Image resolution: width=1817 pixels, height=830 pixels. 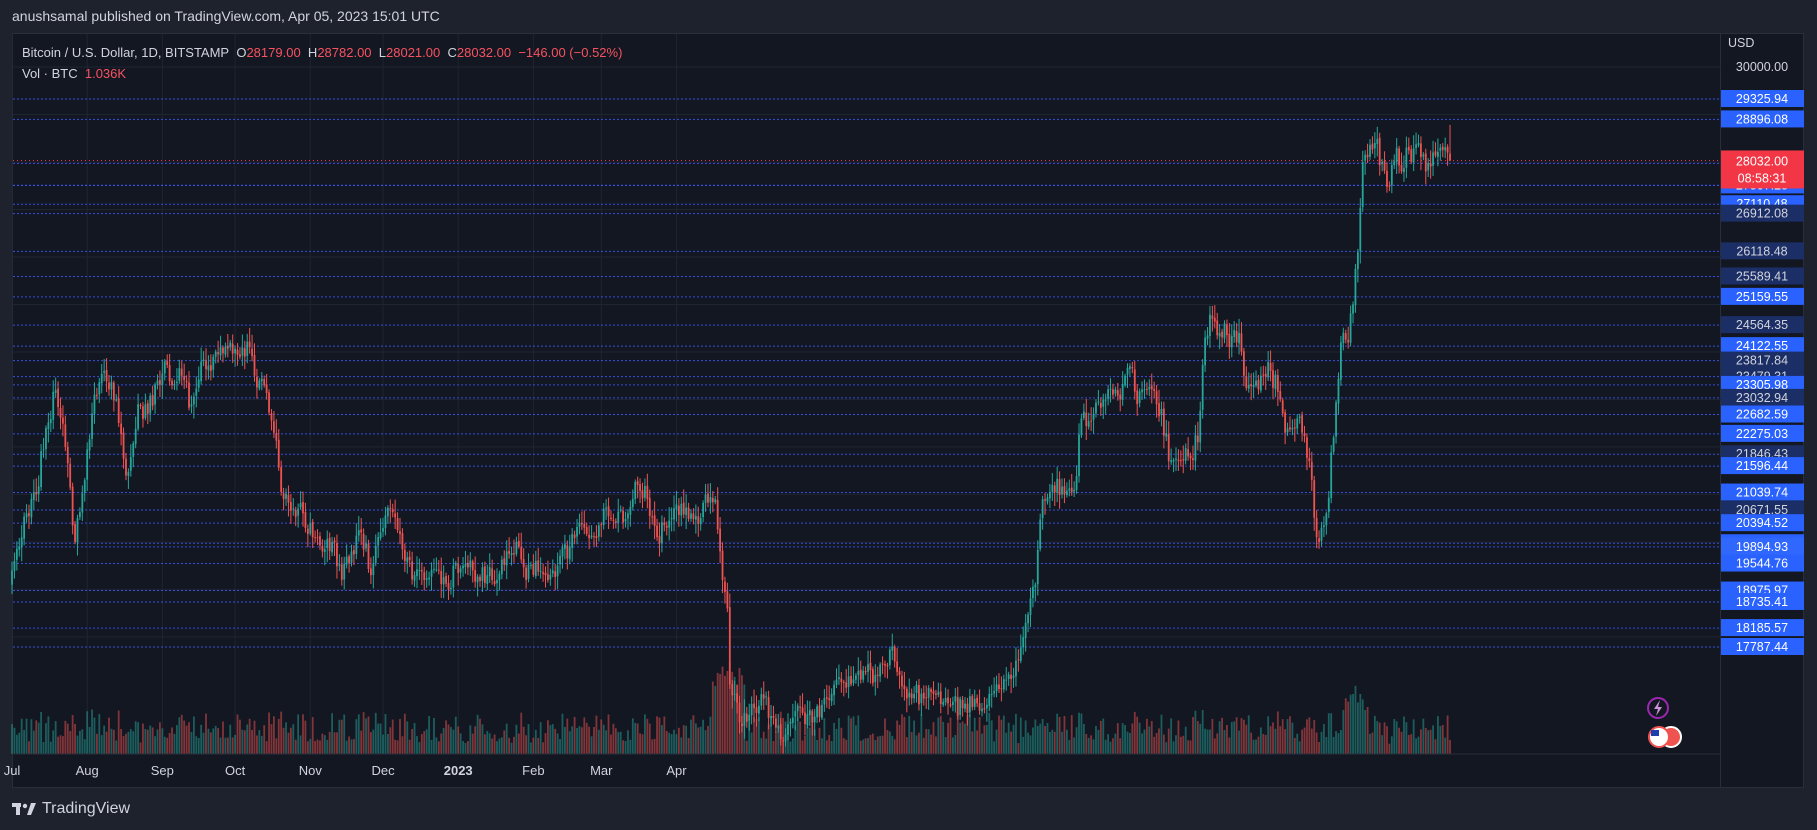 What do you see at coordinates (126, 52) in the screenshot?
I see `symbol-title: Bitcoin / U.S. Dollar, 1D, BITSTAMP` at bounding box center [126, 52].